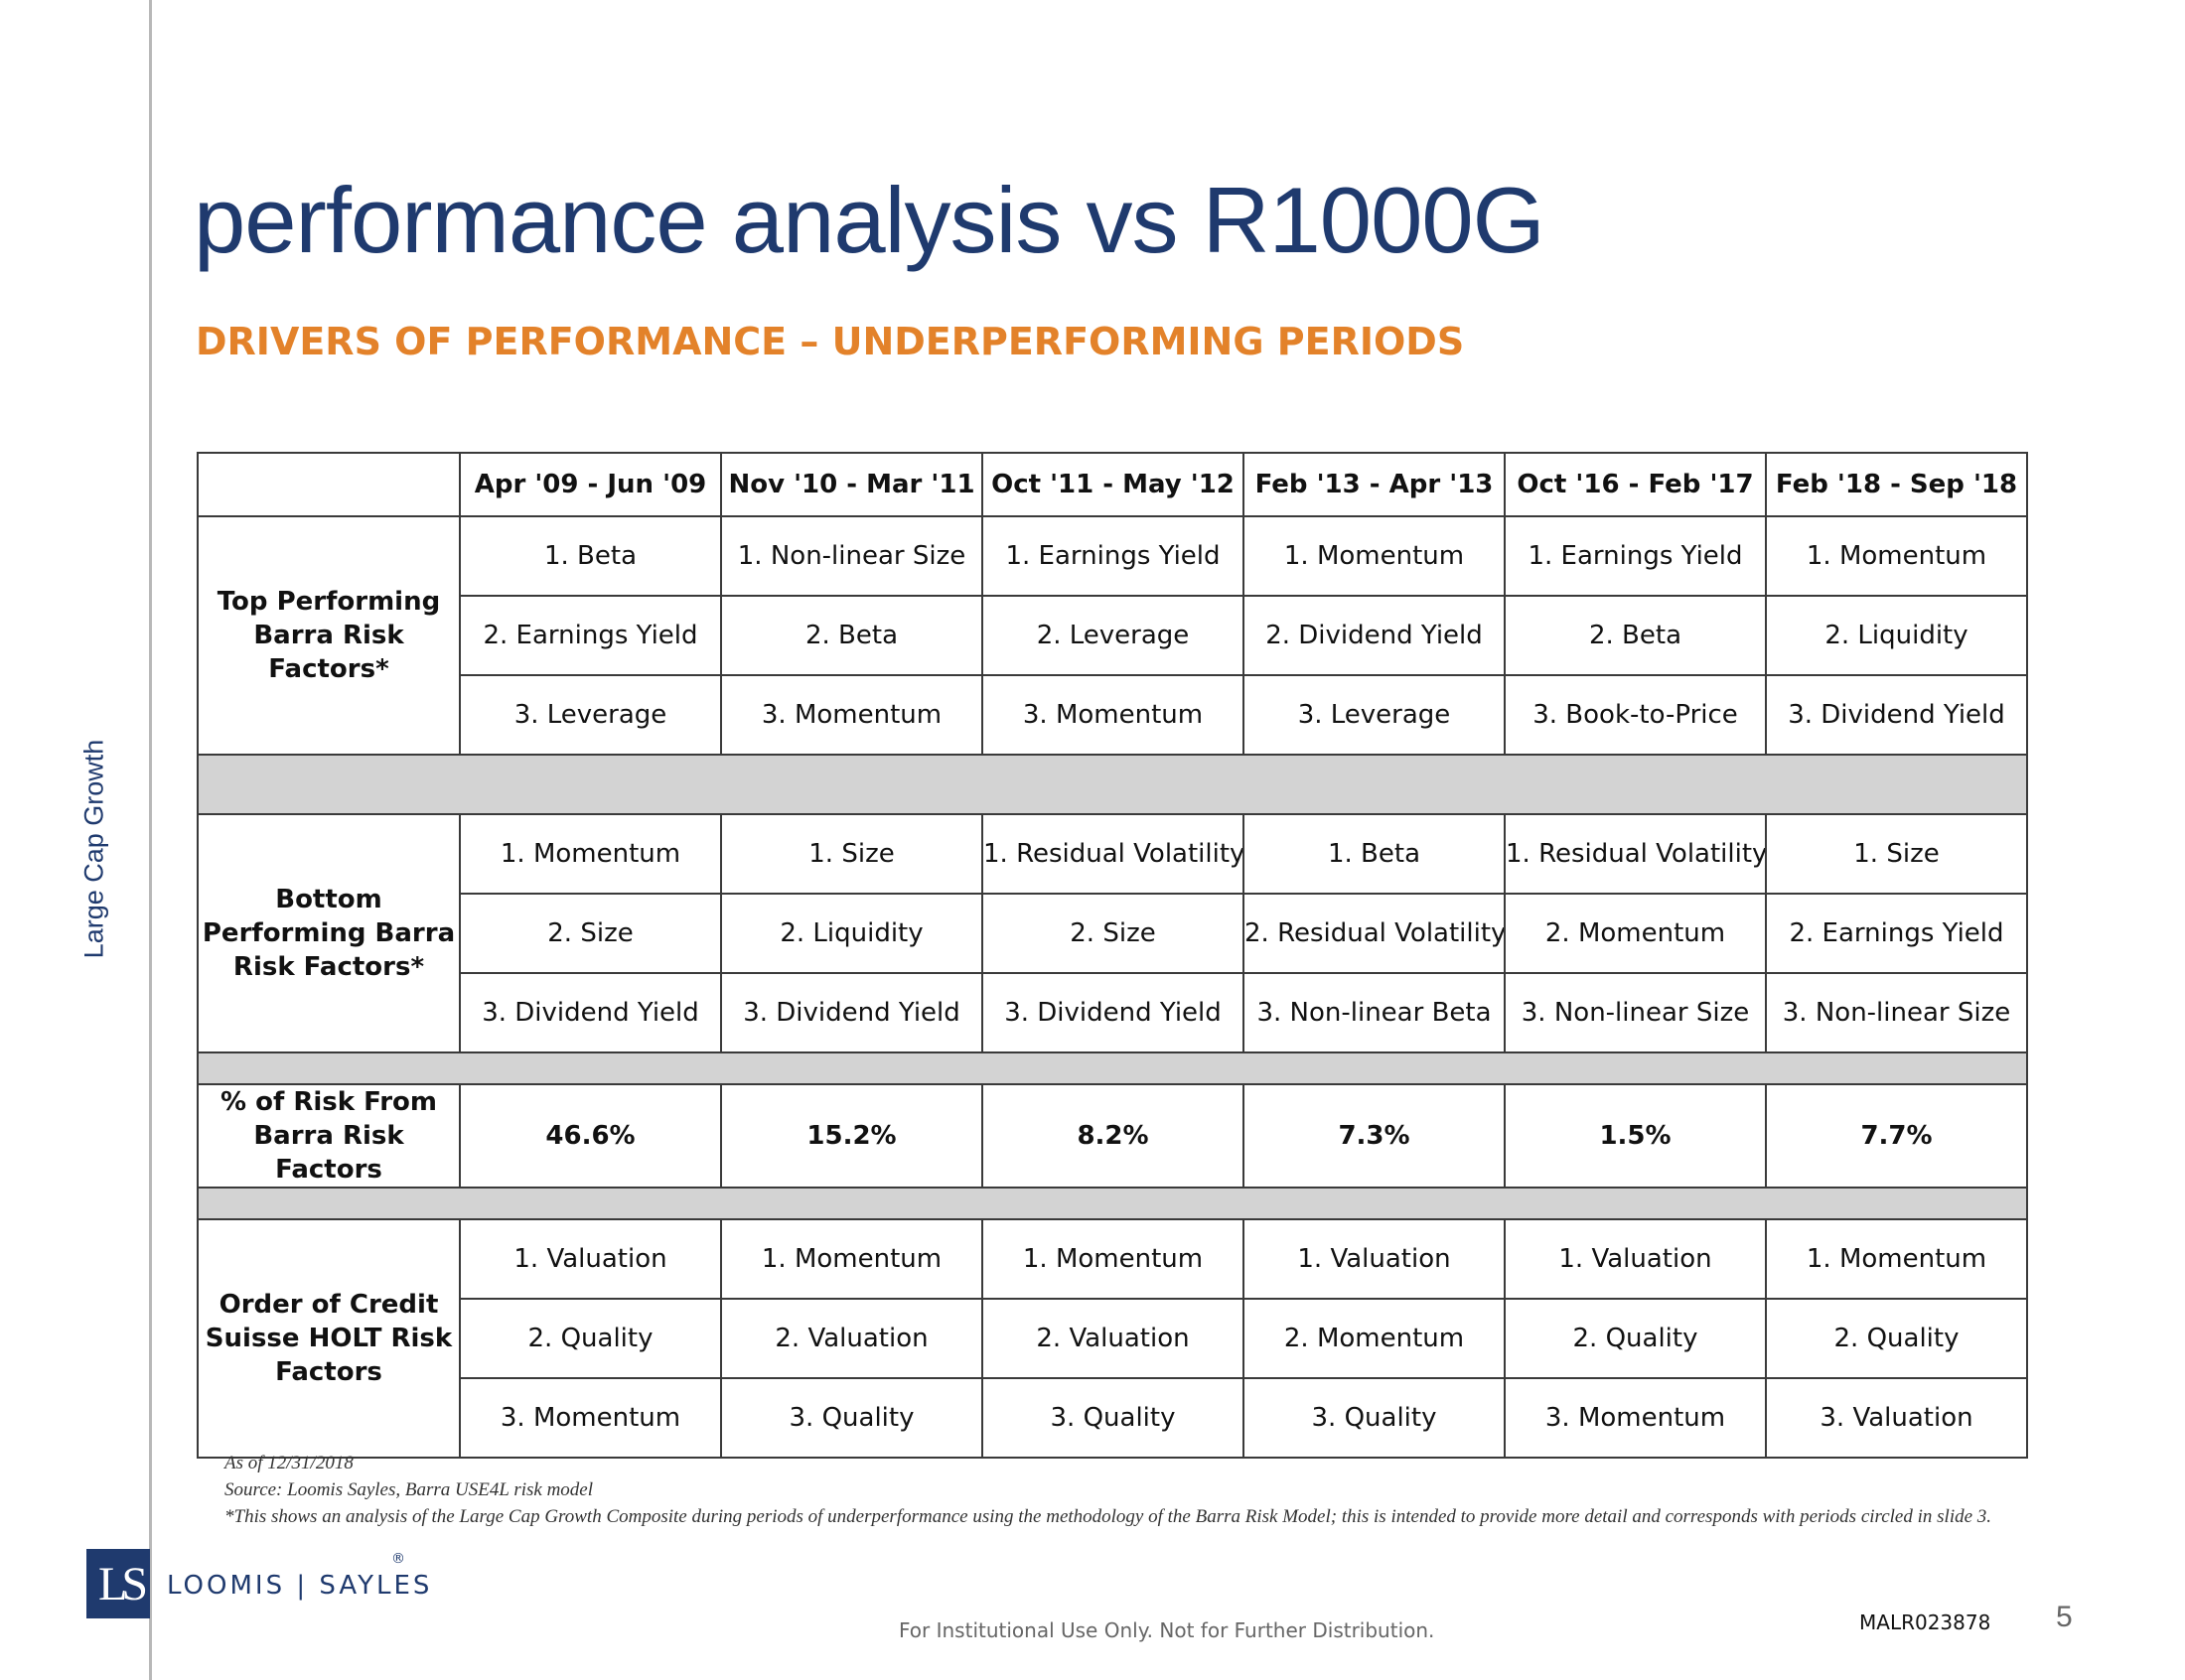  Describe the element at coordinates (300, 1586) in the screenshot. I see `loomis-sayles-logo-text: LOOMIS | SAYLES` at that location.